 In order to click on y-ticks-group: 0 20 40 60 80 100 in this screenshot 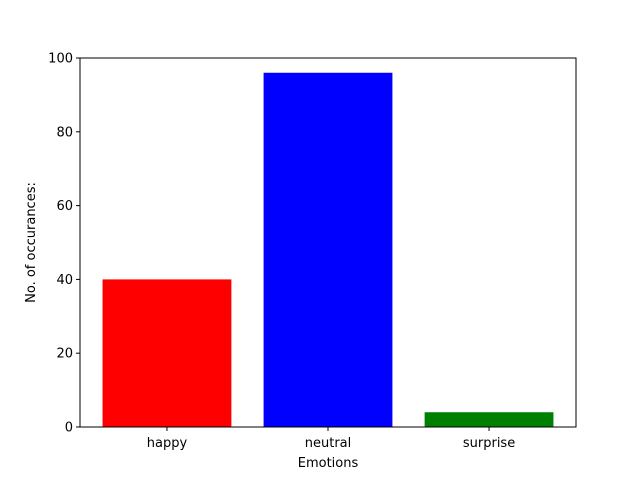, I will do `click(64, 244)`.